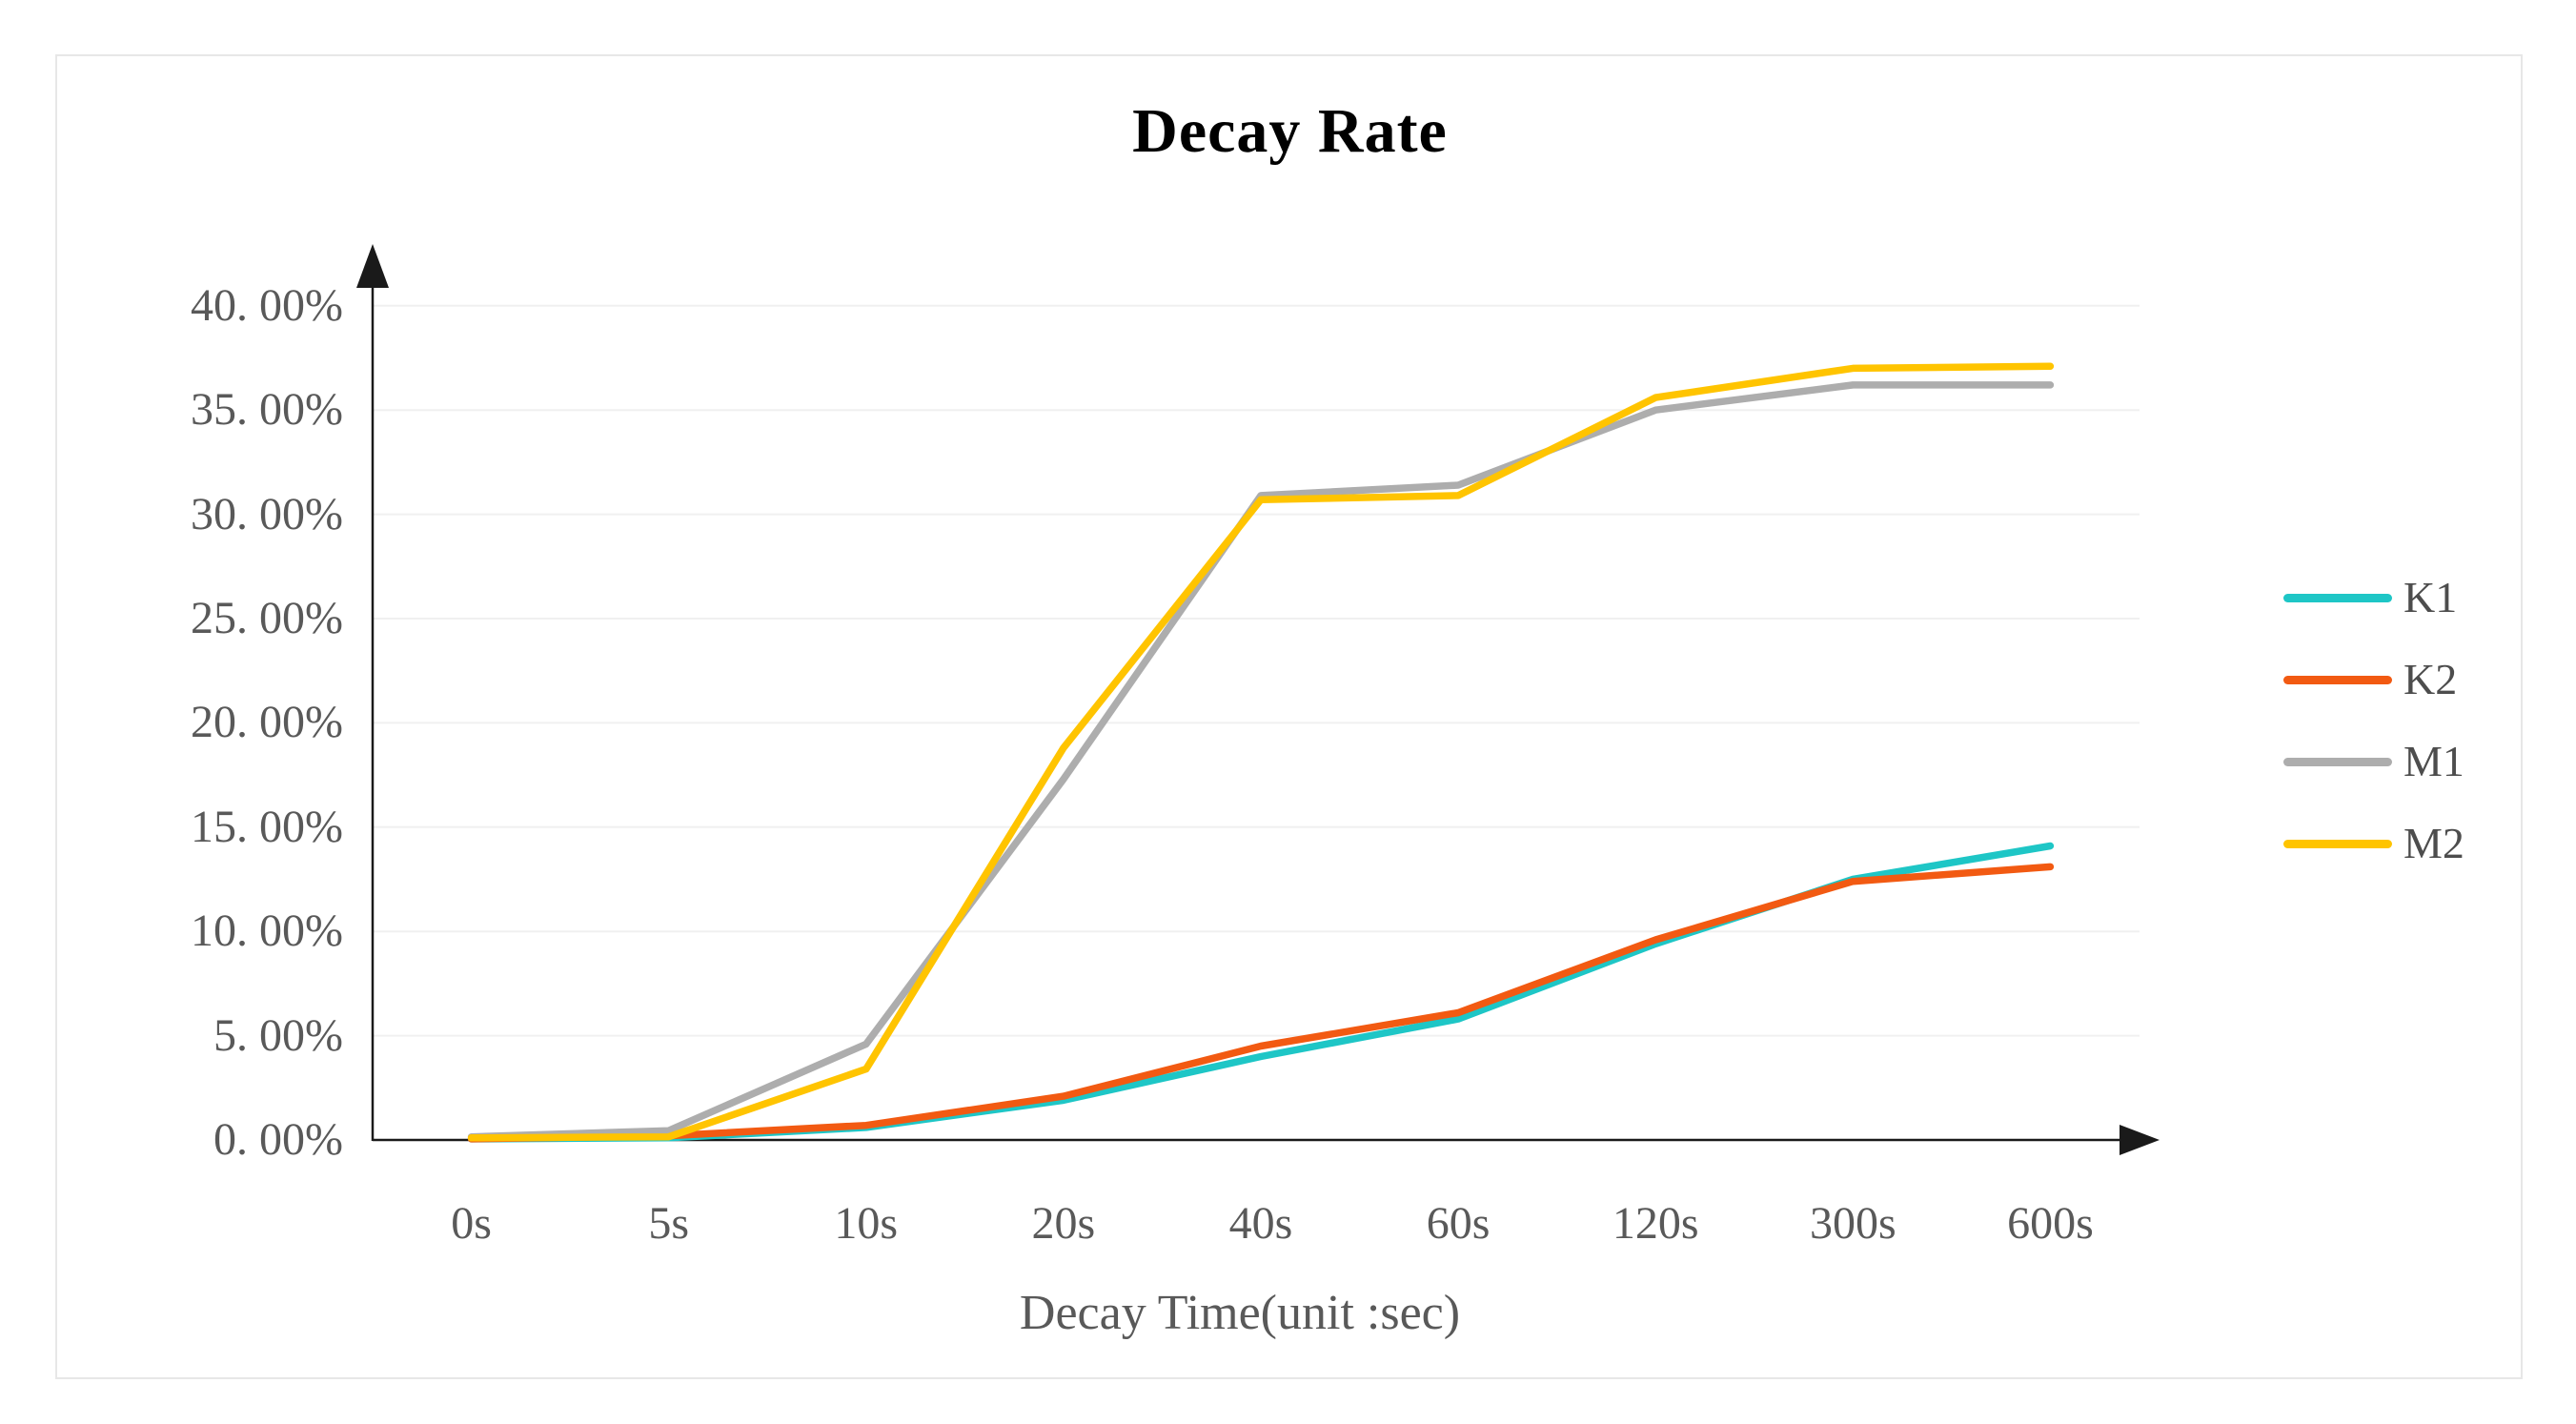 This screenshot has height=1424, width=2576. What do you see at coordinates (668, 1223) in the screenshot?
I see `x-tick-label: 5s` at bounding box center [668, 1223].